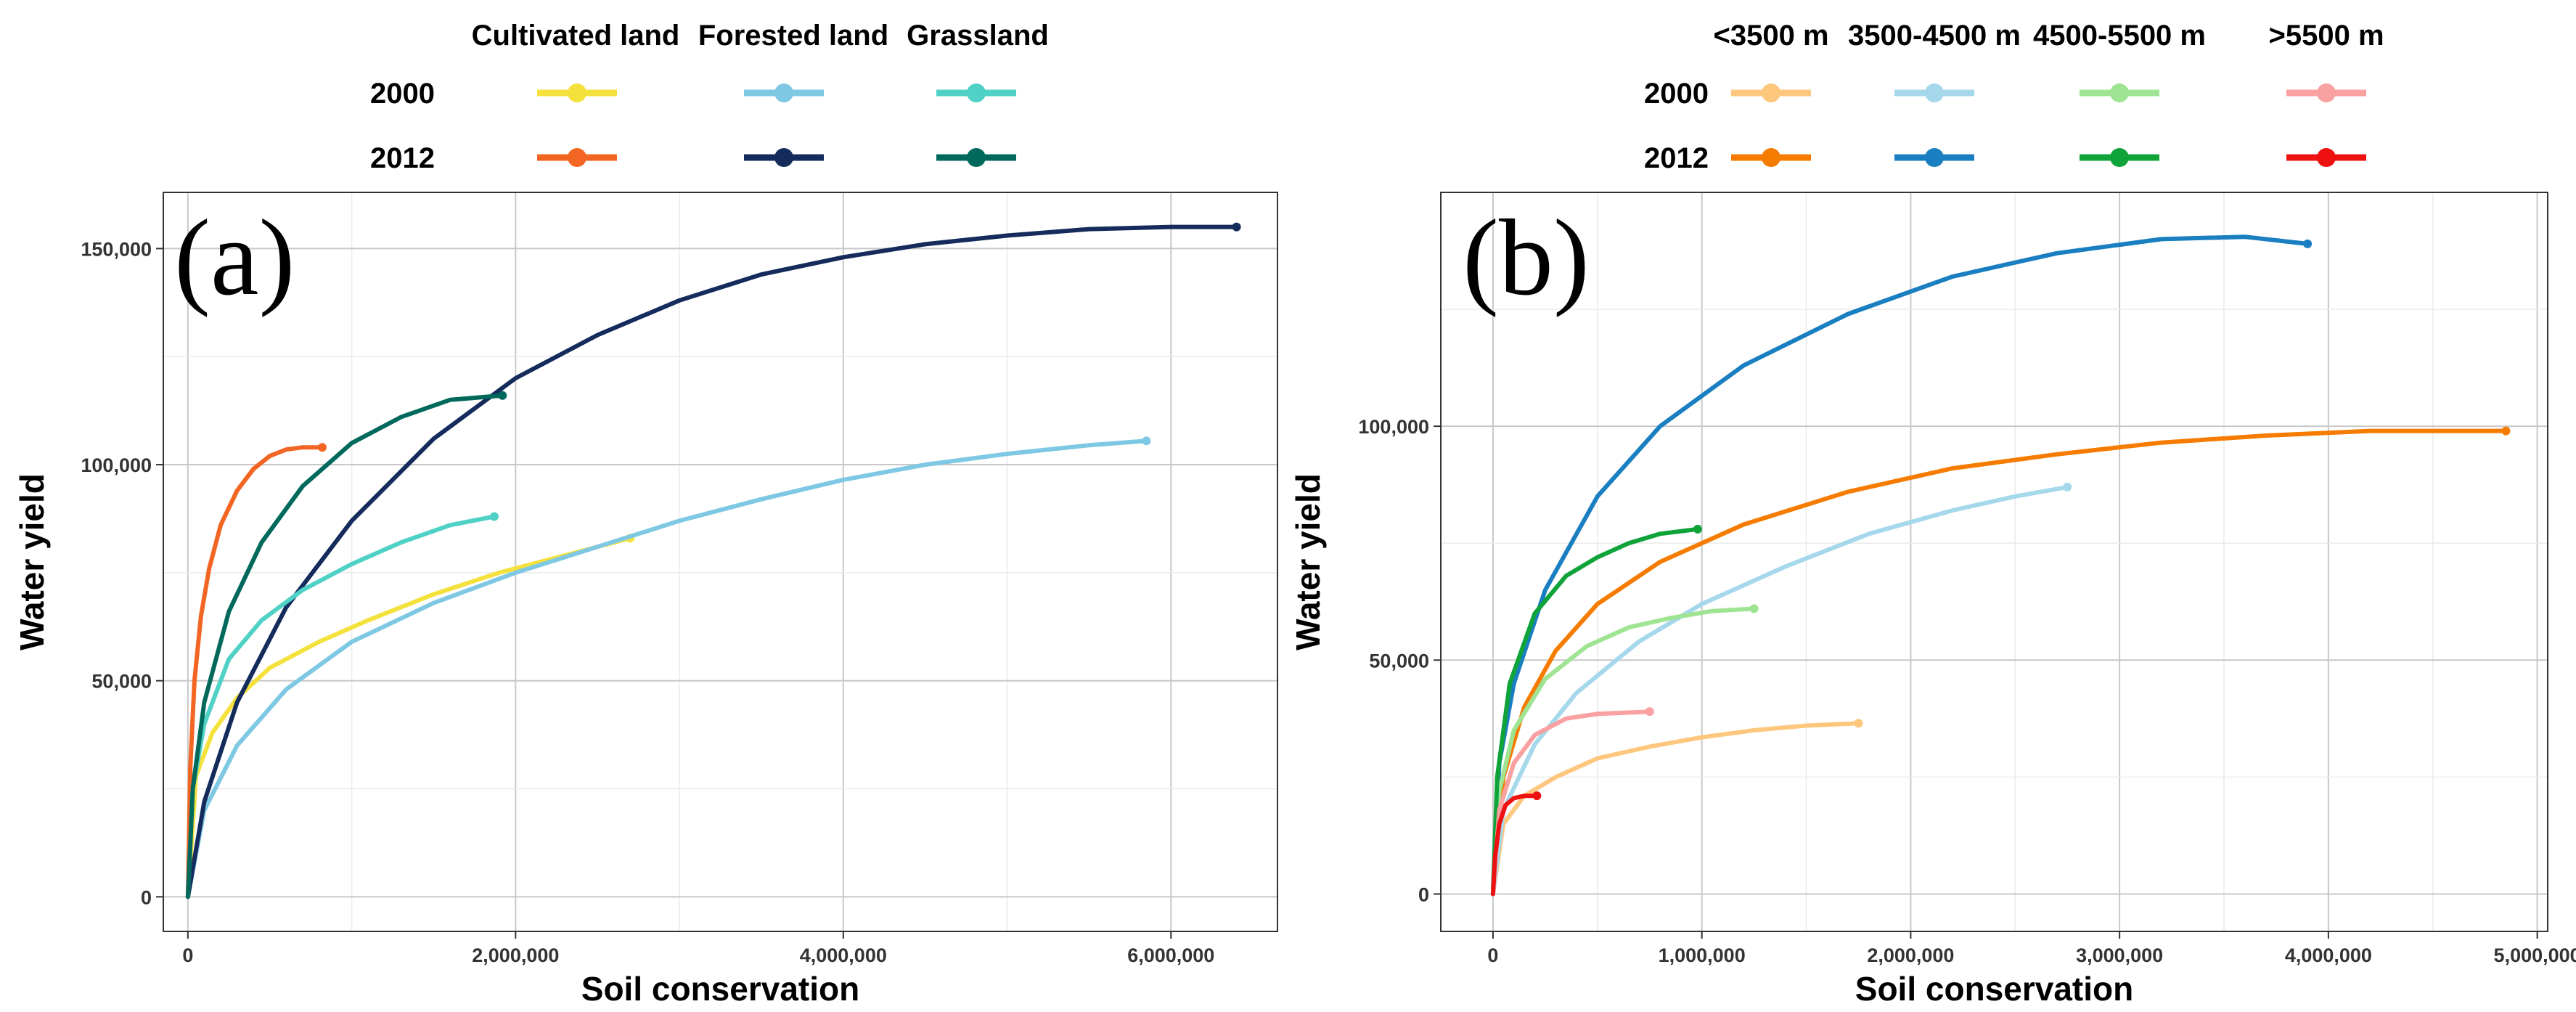 The width and height of the screenshot is (2576, 1012). Describe the element at coordinates (2308, 243) in the screenshot. I see `series-endpoint-3500-4500-m-2012` at that location.